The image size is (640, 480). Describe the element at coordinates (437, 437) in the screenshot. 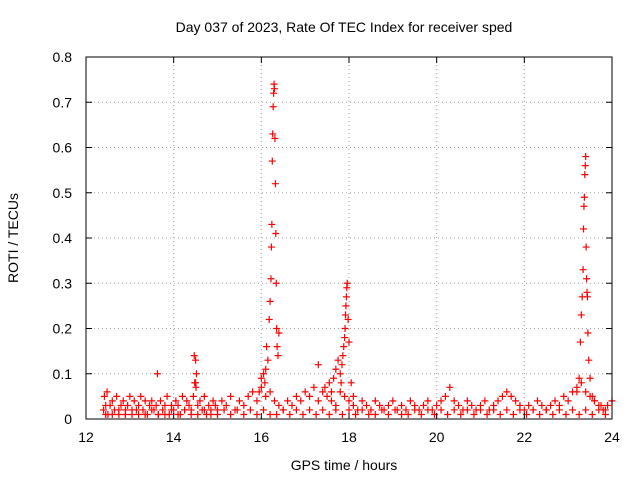

I see `x-tick-label: 20` at that location.